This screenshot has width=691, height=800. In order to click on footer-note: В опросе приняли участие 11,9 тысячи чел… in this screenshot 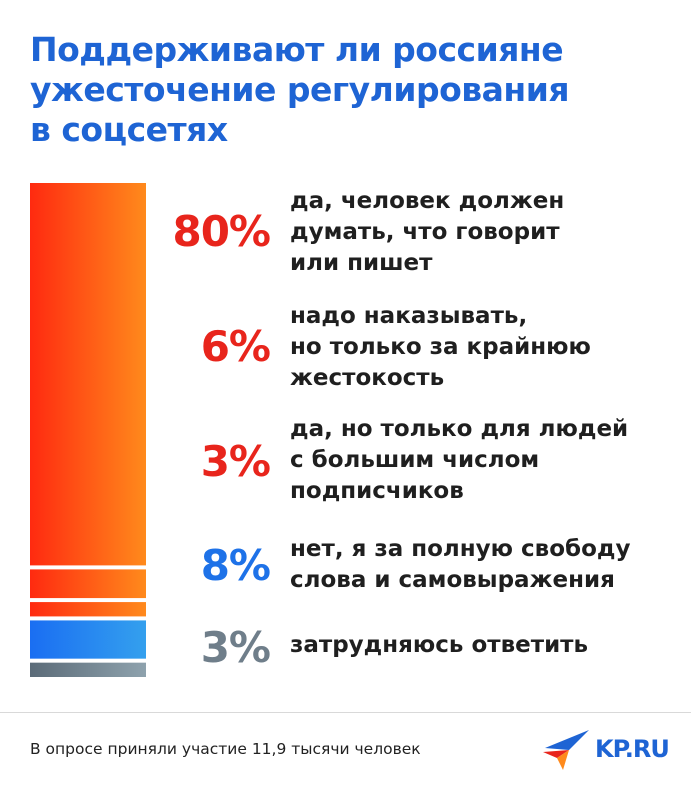, I will do `click(225, 749)`.